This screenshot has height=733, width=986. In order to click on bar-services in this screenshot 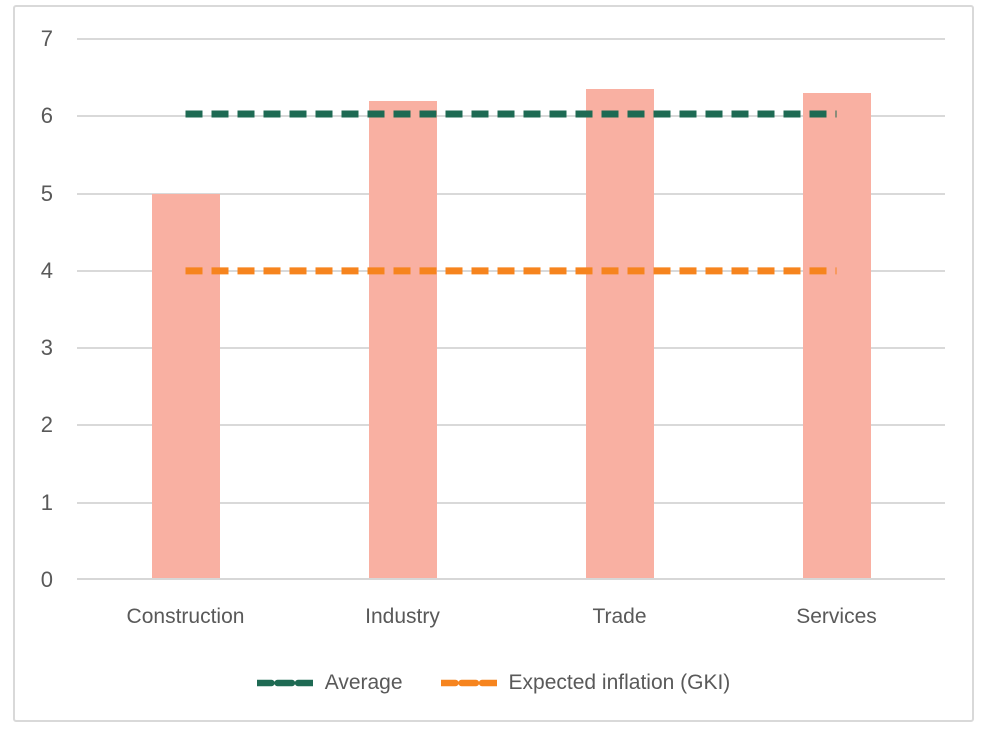, I will do `click(836, 336)`.